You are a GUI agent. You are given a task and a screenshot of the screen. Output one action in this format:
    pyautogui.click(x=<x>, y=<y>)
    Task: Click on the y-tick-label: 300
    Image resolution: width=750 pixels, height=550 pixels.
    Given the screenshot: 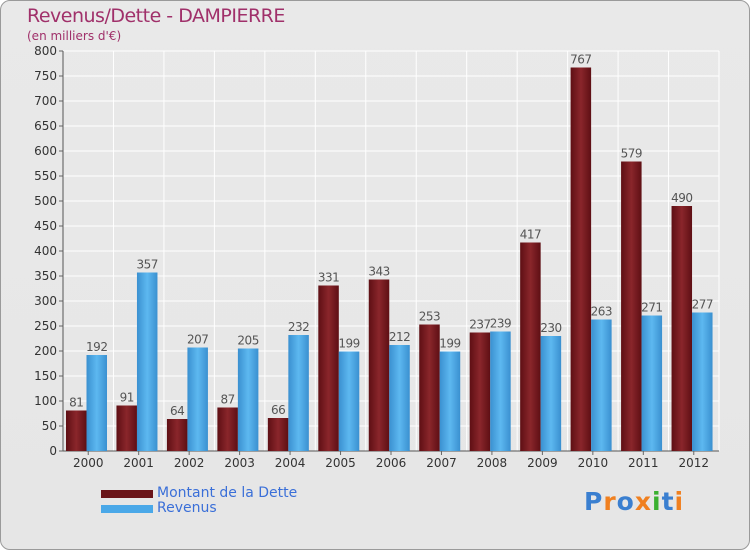 What is the action you would take?
    pyautogui.click(x=45, y=301)
    